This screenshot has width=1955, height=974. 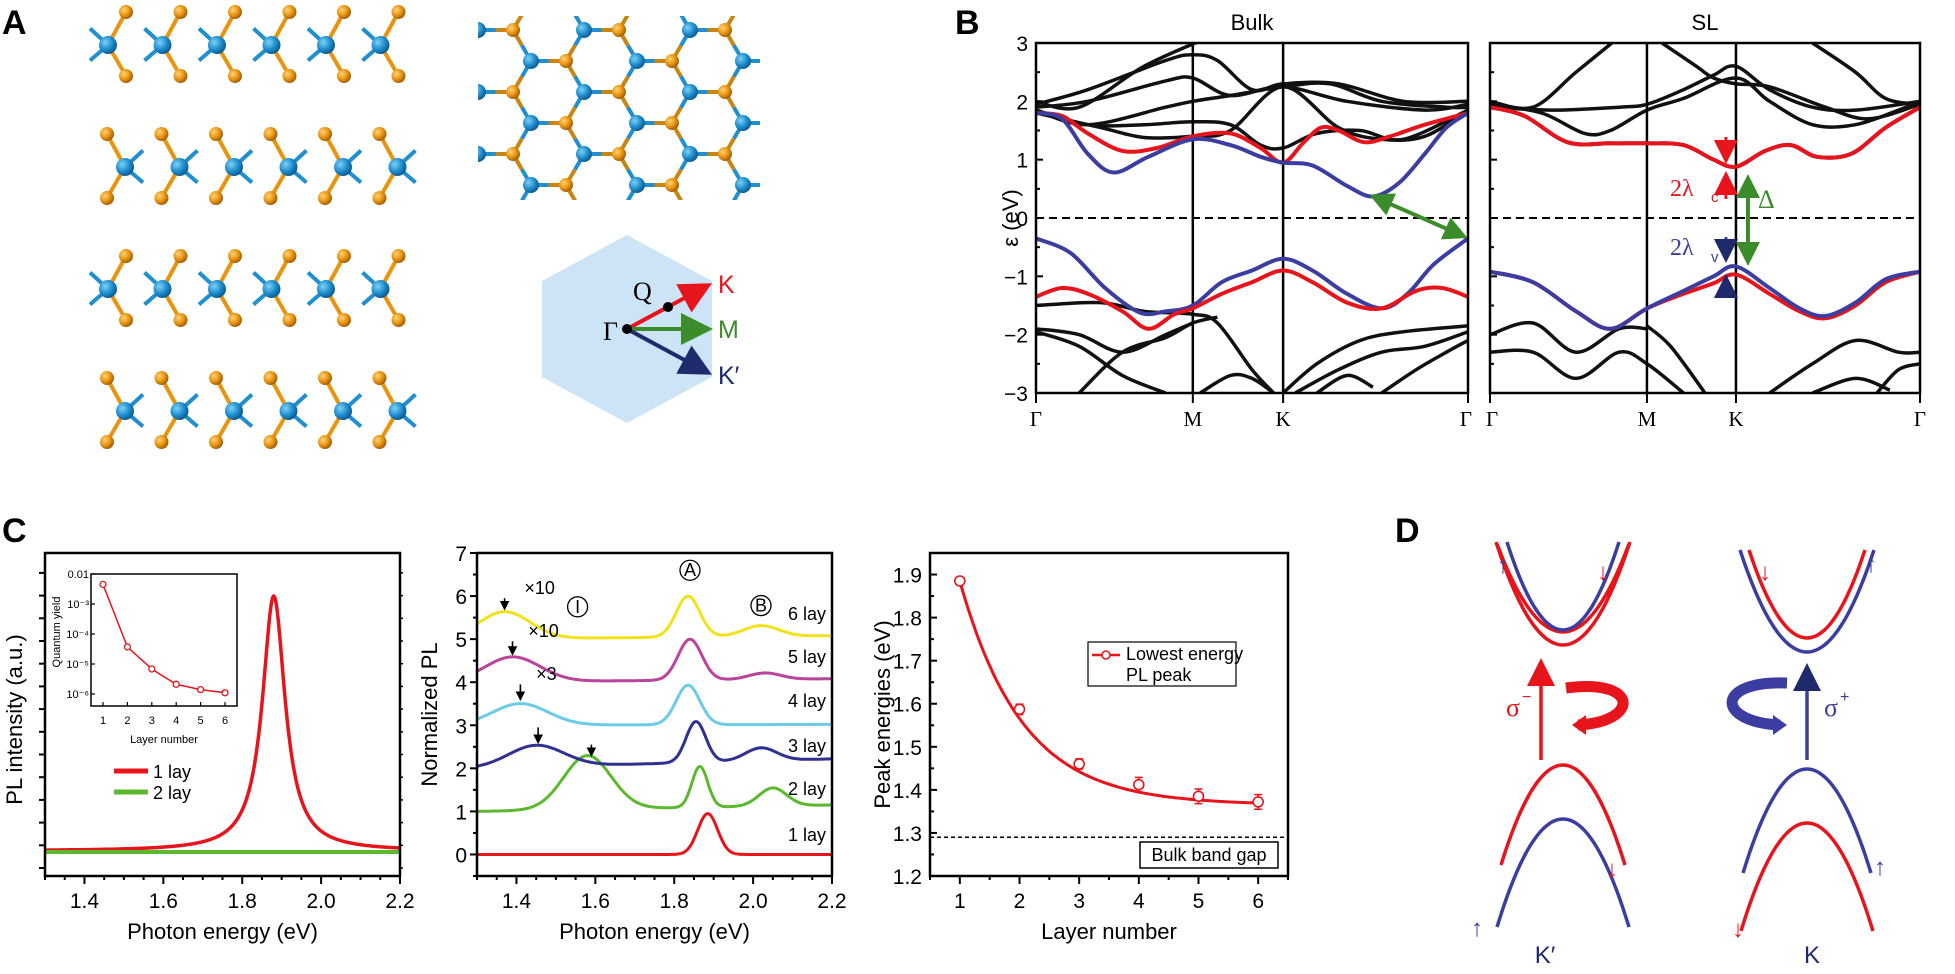 I want to click on x-tick-label: 1.8, so click(x=674, y=901).